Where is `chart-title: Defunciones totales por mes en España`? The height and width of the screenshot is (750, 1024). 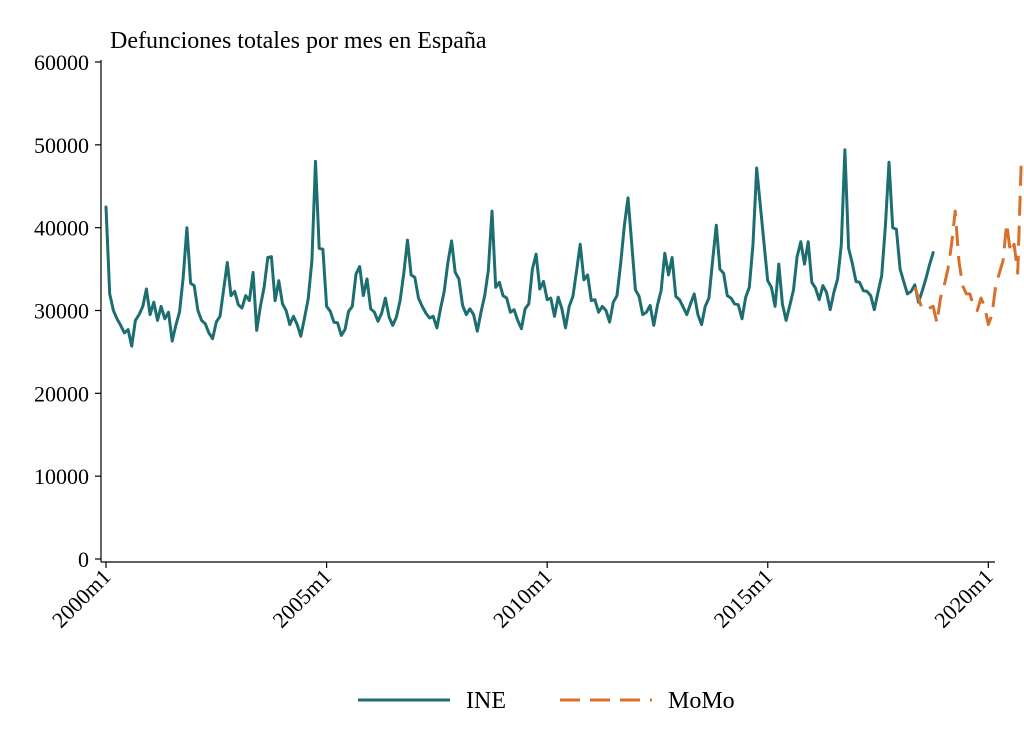
chart-title: Defunciones totales por mes en España is located at coordinates (298, 41).